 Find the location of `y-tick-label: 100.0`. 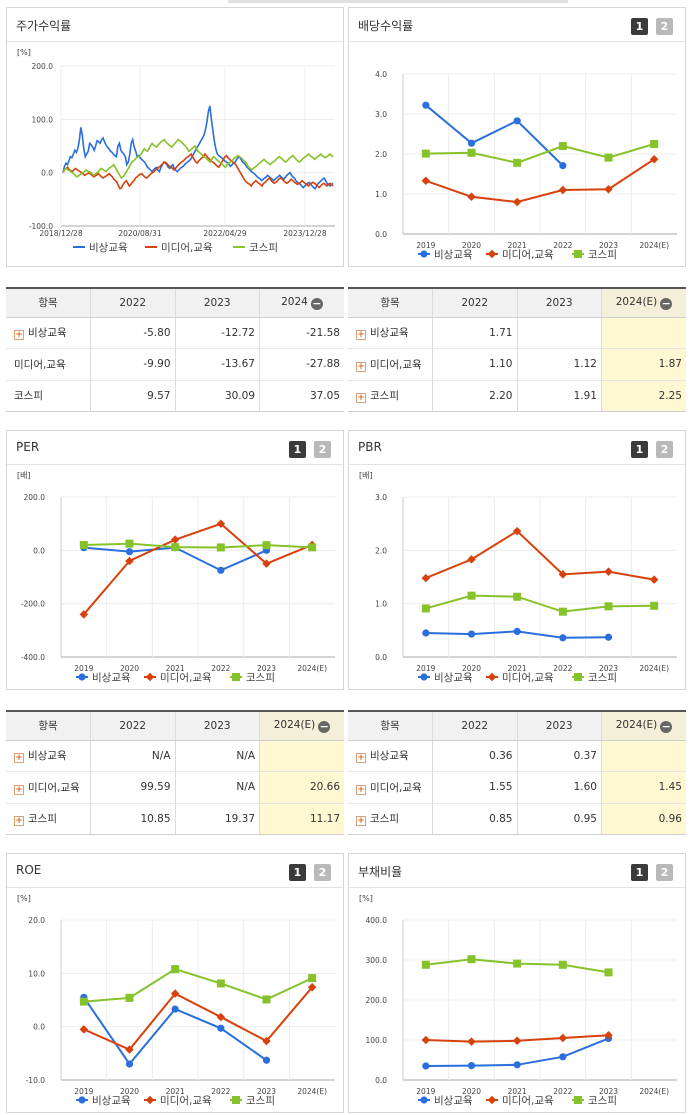

y-tick-label: 100.0 is located at coordinates (377, 1040).